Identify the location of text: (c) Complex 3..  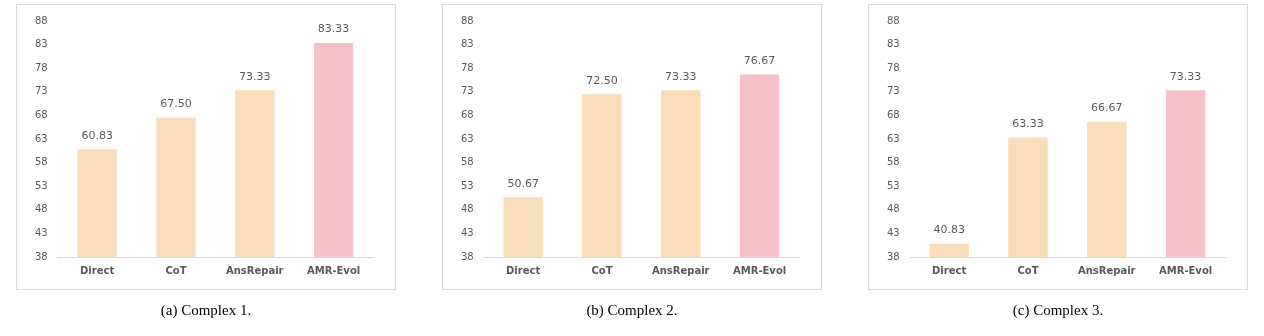
(1058, 310).